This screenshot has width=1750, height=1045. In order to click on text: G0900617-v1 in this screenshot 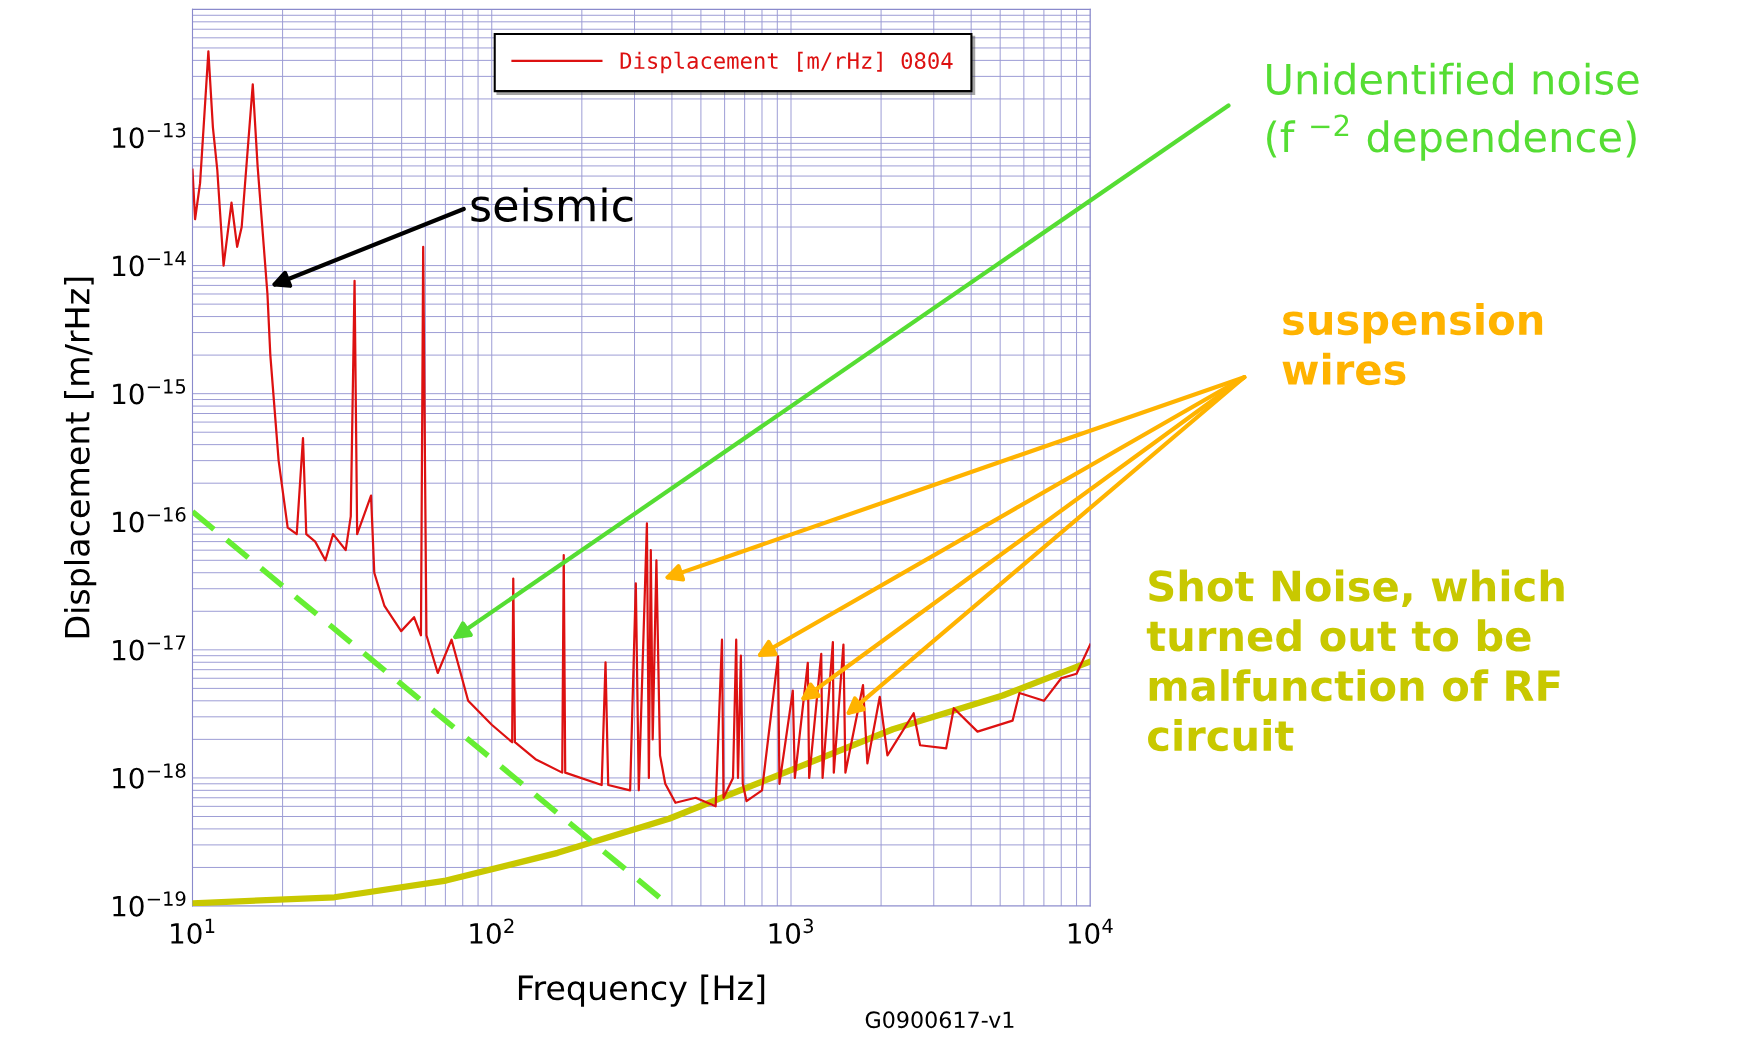, I will do `click(939, 1020)`.